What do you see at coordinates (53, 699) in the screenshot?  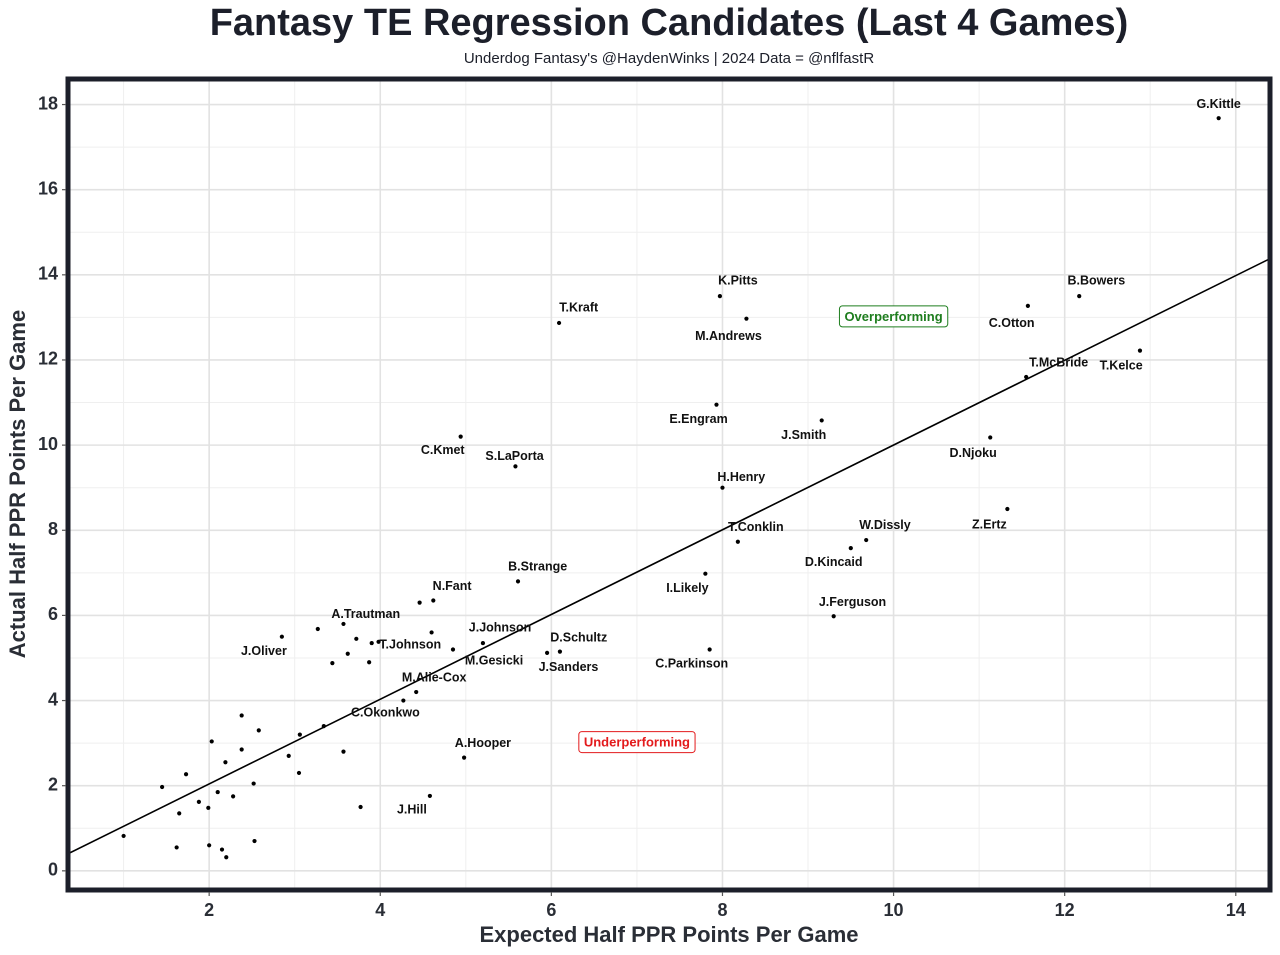 I see `y-tick-label: 4` at bounding box center [53, 699].